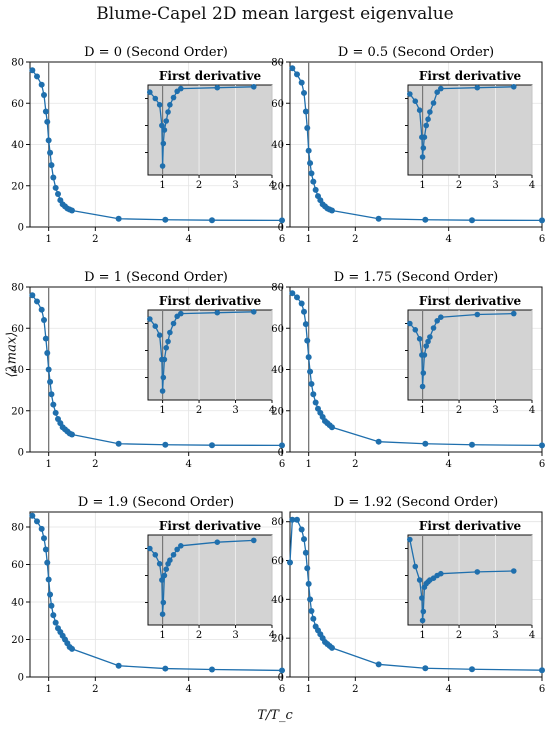 Image resolution: width=550 pixels, height=731 pixels. I want to click on panel-title: D = 1 (Second Order), so click(156, 277).